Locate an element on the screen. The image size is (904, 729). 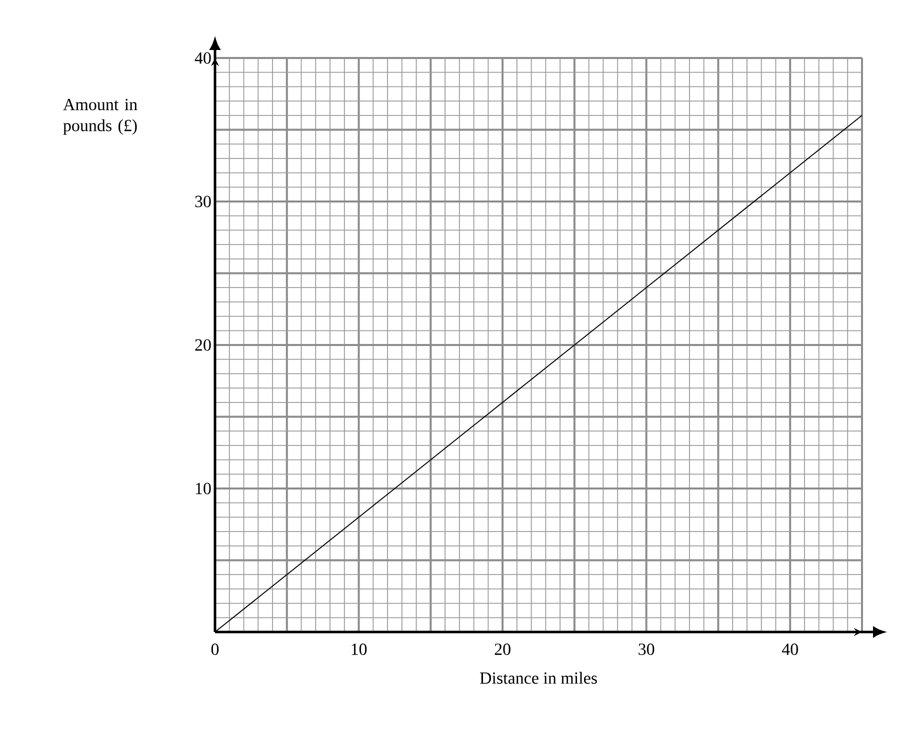
y-tick-label: 20 is located at coordinates (203, 345).